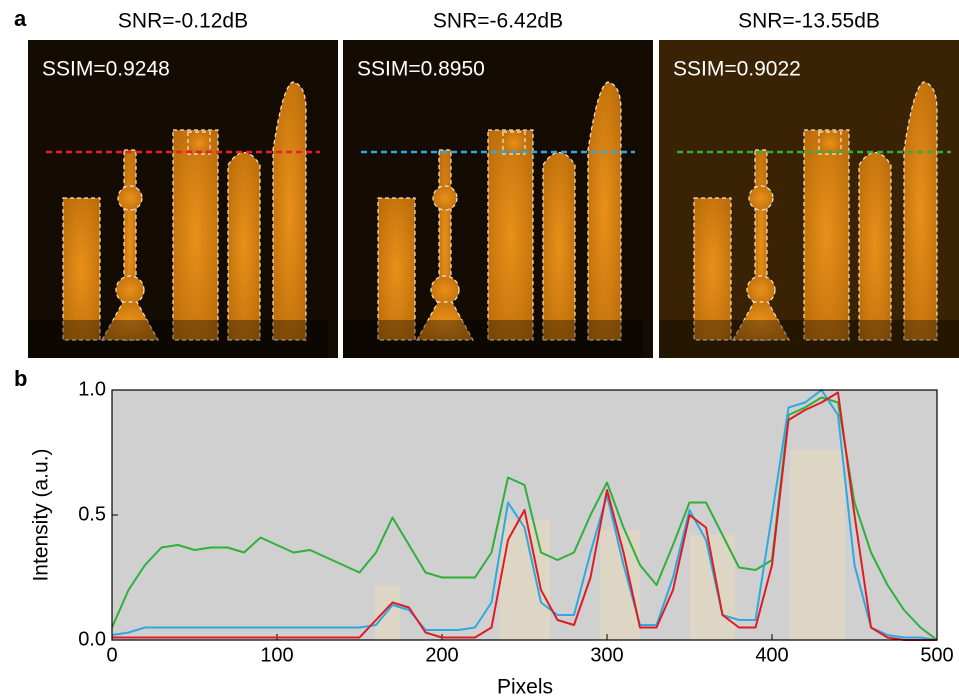  What do you see at coordinates (809, 21) in the screenshot?
I see `image-title: SNR=-13.55dB` at bounding box center [809, 21].